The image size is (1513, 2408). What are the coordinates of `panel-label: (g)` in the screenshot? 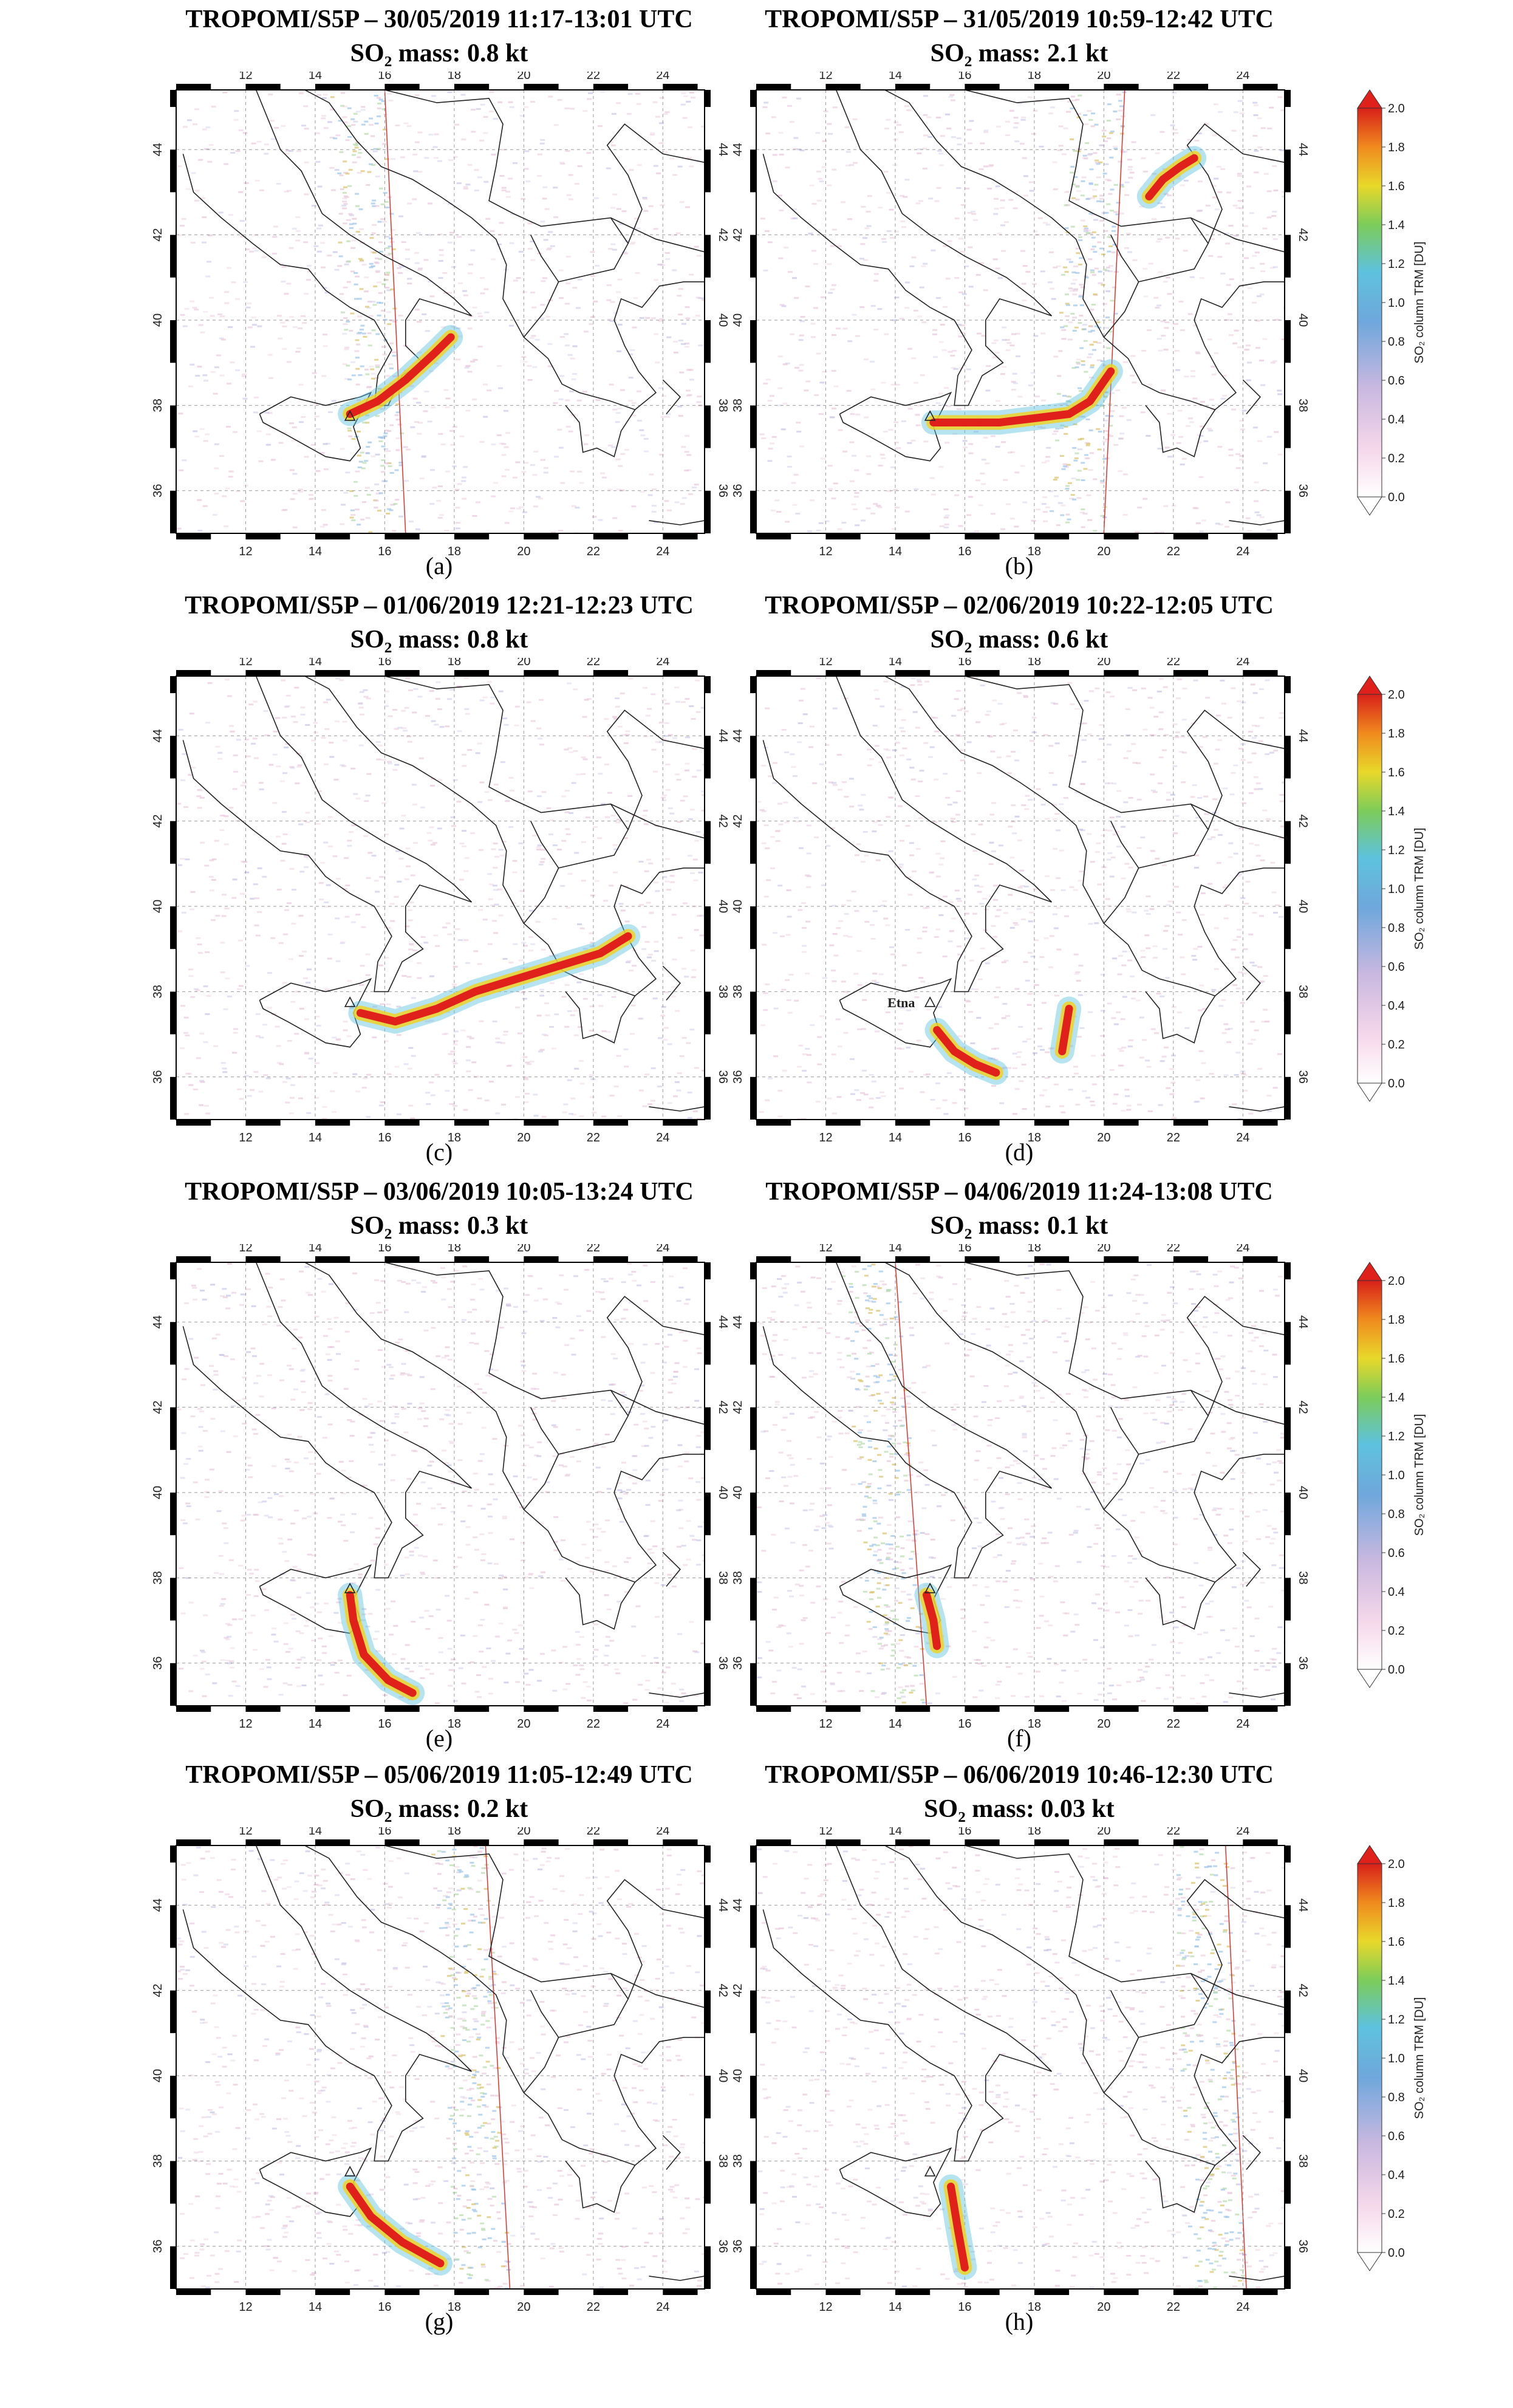 It's located at (439, 2321).